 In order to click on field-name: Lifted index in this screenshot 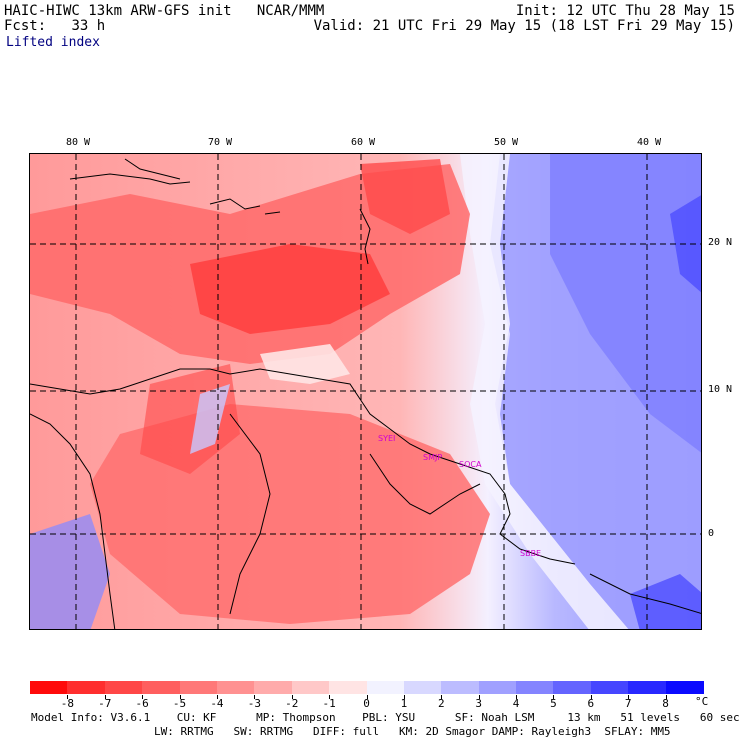, I will do `click(53, 42)`.